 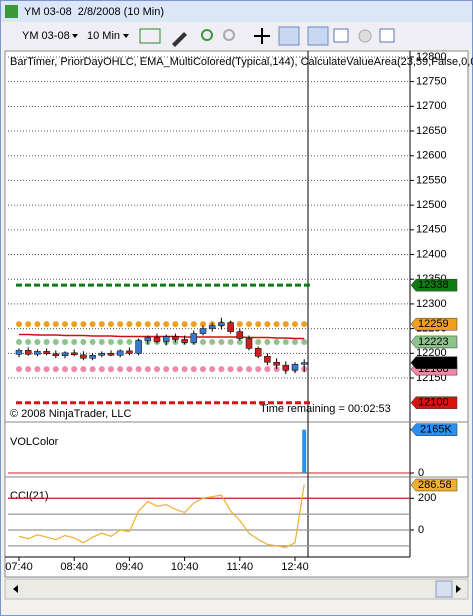 I want to click on y-tick-label: 2165K, so click(x=436, y=430).